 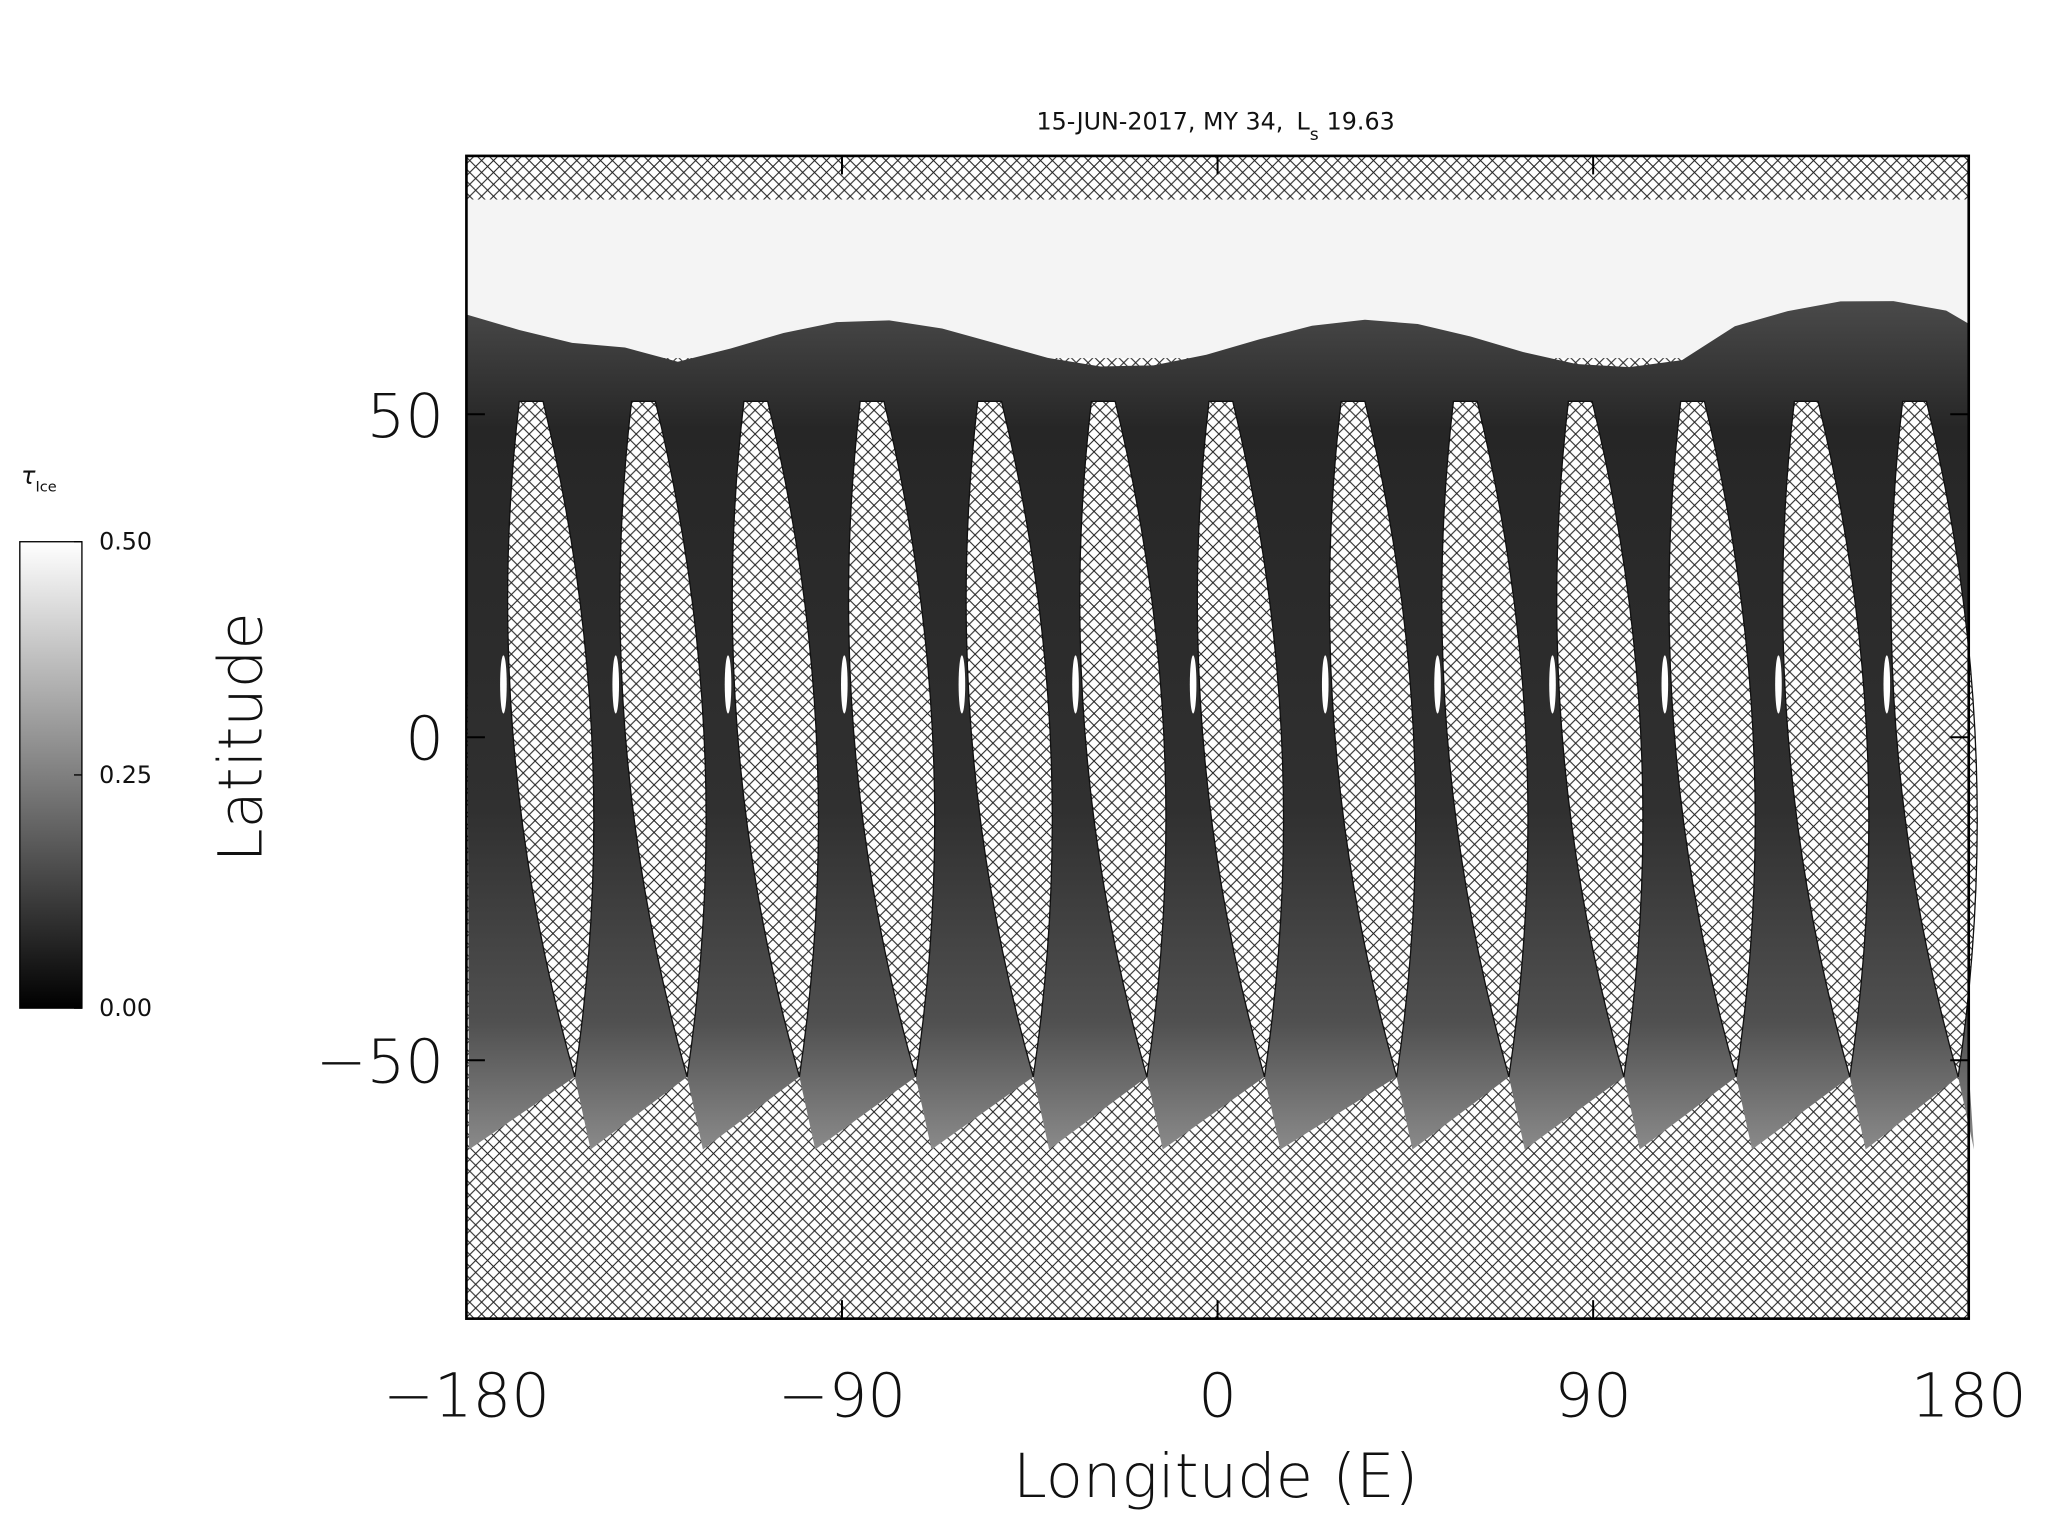 What do you see at coordinates (405, 417) in the screenshot?
I see `y-tick-label: 50` at bounding box center [405, 417].